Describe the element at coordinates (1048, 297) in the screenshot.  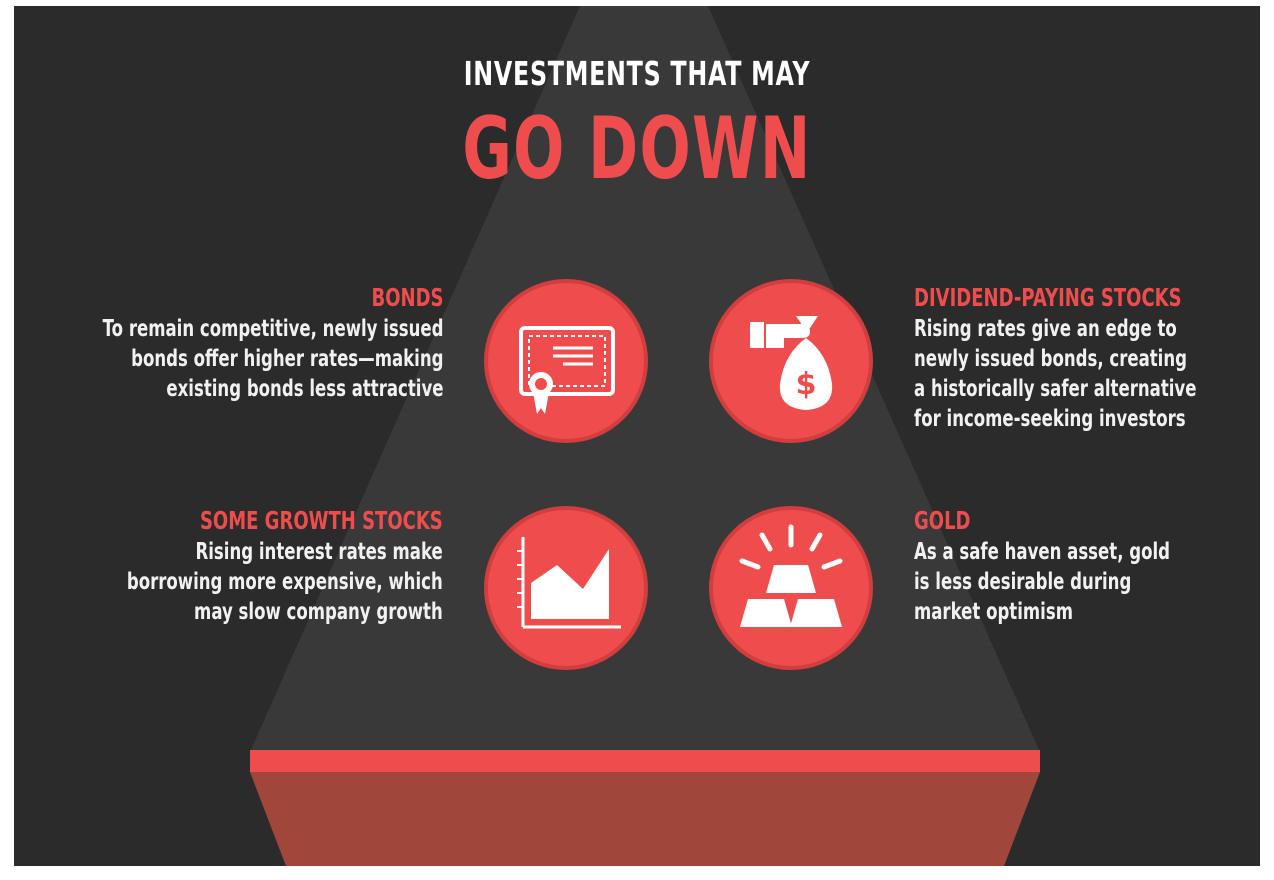
I see `dividend-stocks-heading: DIVIDEND-PAYING STOCKS` at that location.